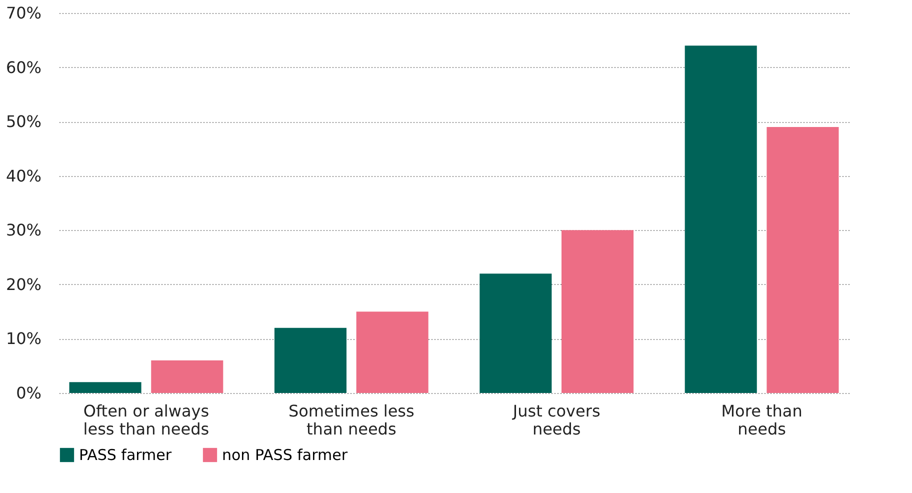 This screenshot has height=493, width=912. Describe the element at coordinates (556, 420) in the screenshot. I see `x-tick-label: Just covers needs` at that location.